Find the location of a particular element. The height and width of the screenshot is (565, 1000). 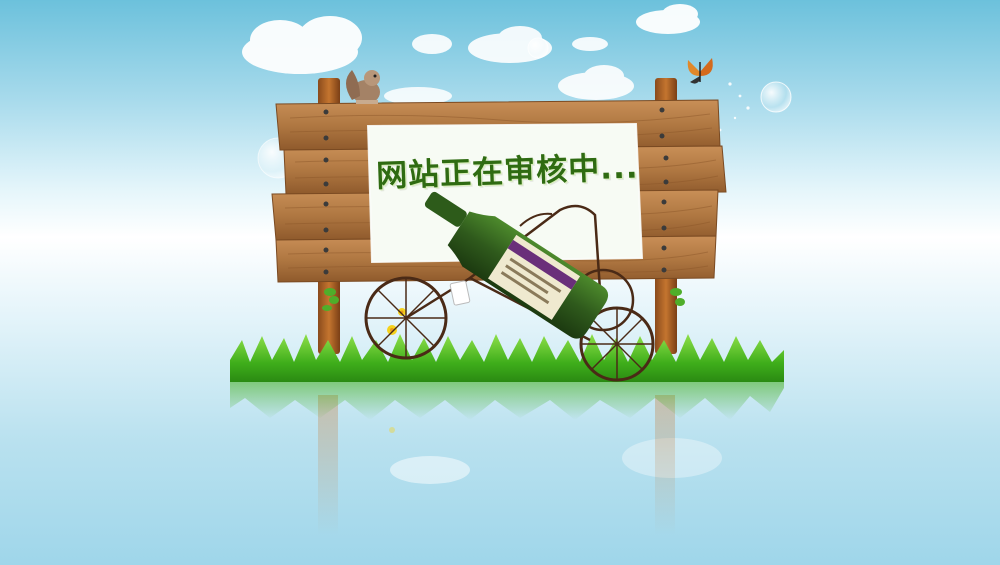

vine-decoration is located at coordinates (503, 299).